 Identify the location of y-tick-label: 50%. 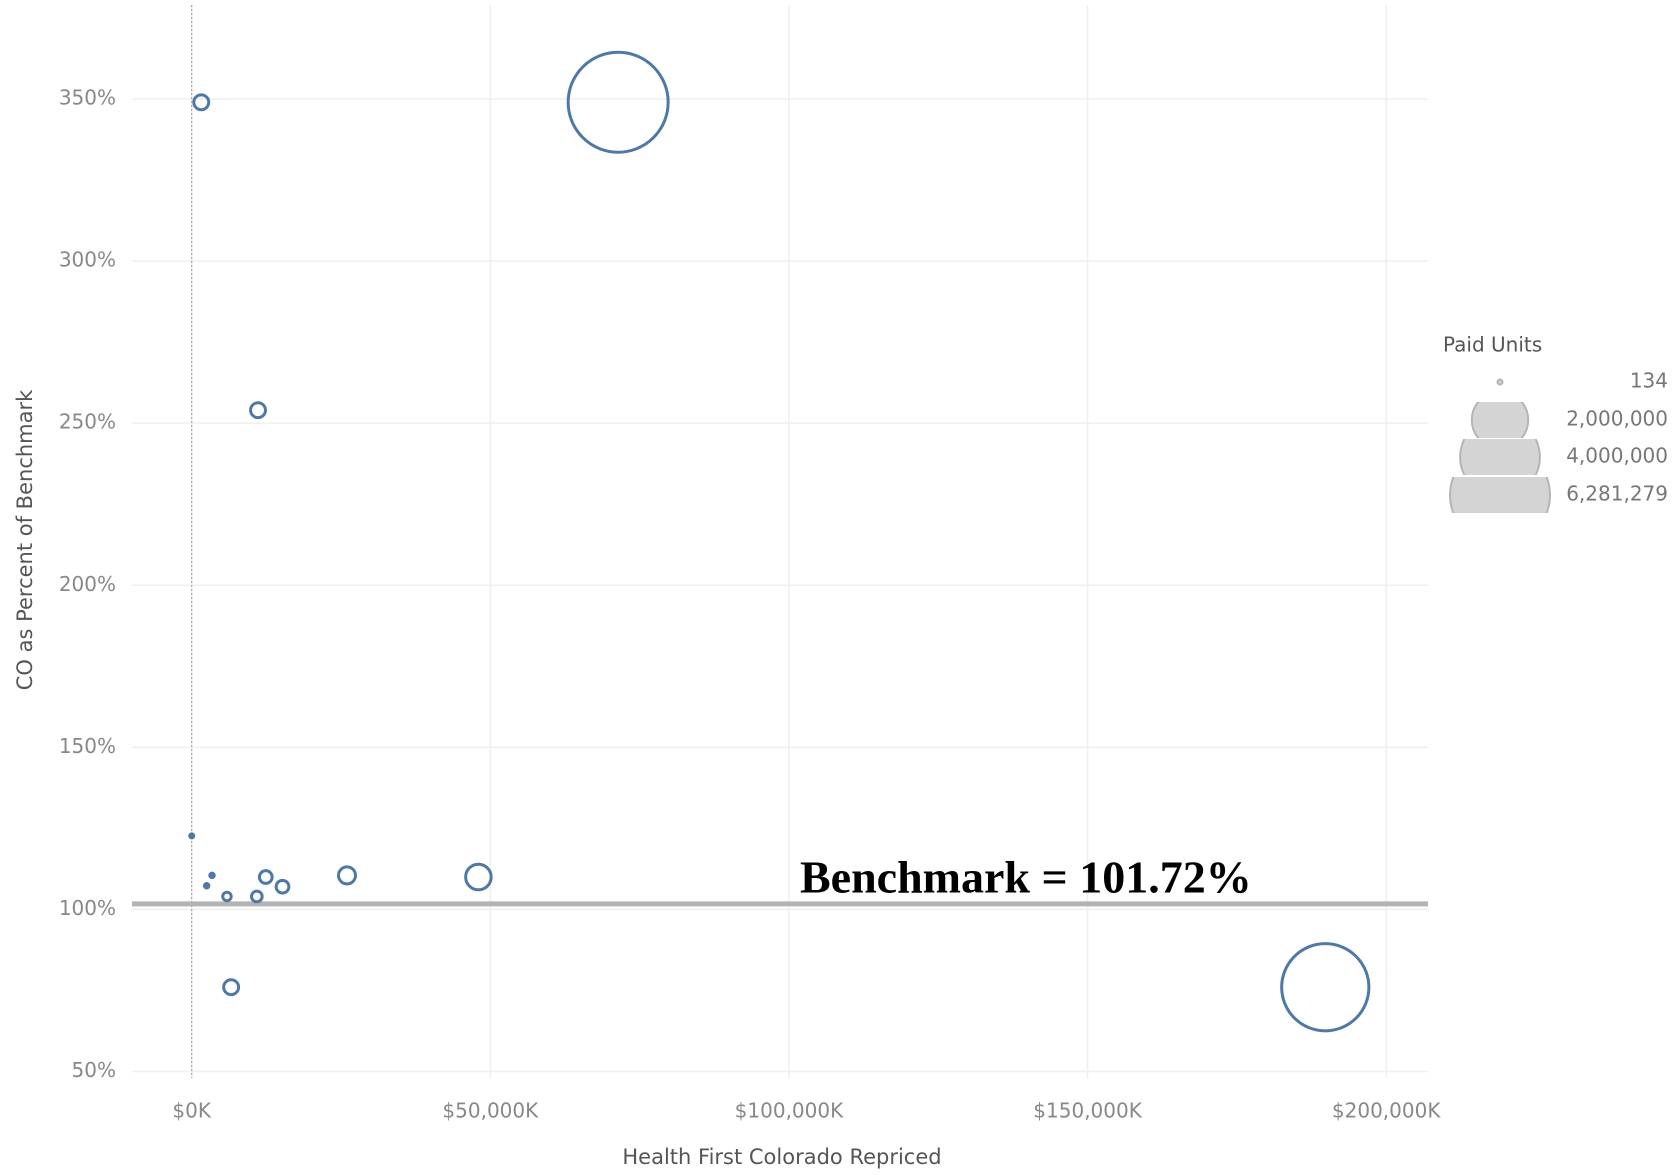
(94, 1070).